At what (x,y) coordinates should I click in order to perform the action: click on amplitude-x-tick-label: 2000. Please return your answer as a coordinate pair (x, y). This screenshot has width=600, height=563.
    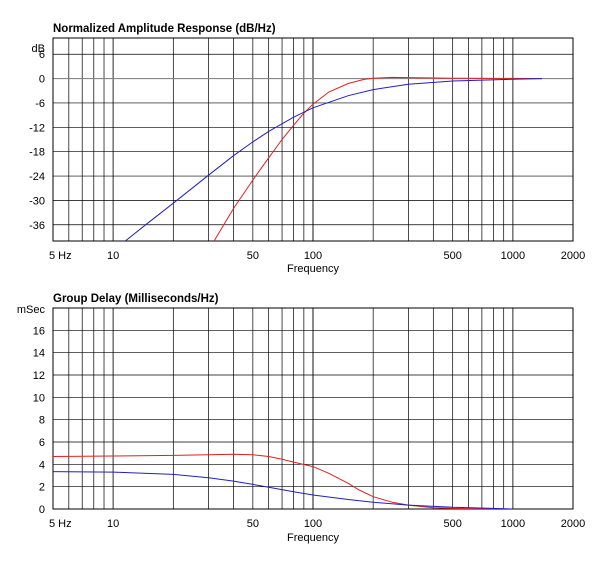
    Looking at the image, I should click on (573, 256).